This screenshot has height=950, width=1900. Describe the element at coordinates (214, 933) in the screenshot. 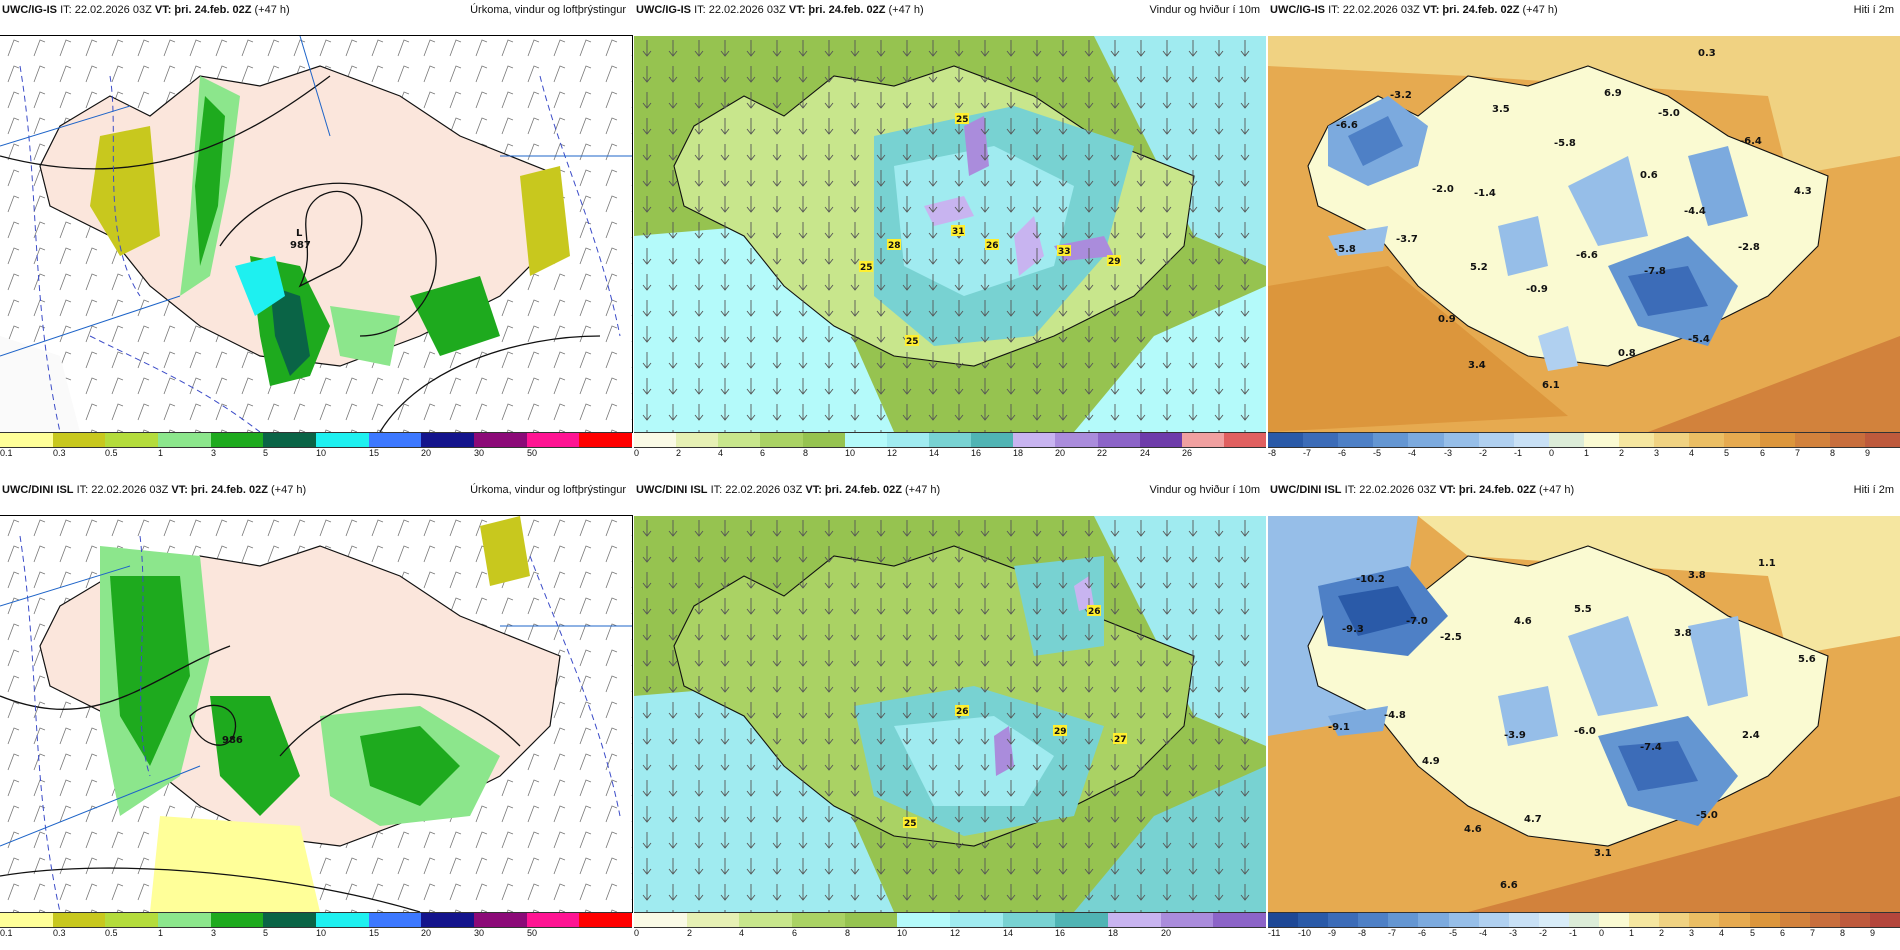

I see `colorbar-tick-label: 3` at that location.